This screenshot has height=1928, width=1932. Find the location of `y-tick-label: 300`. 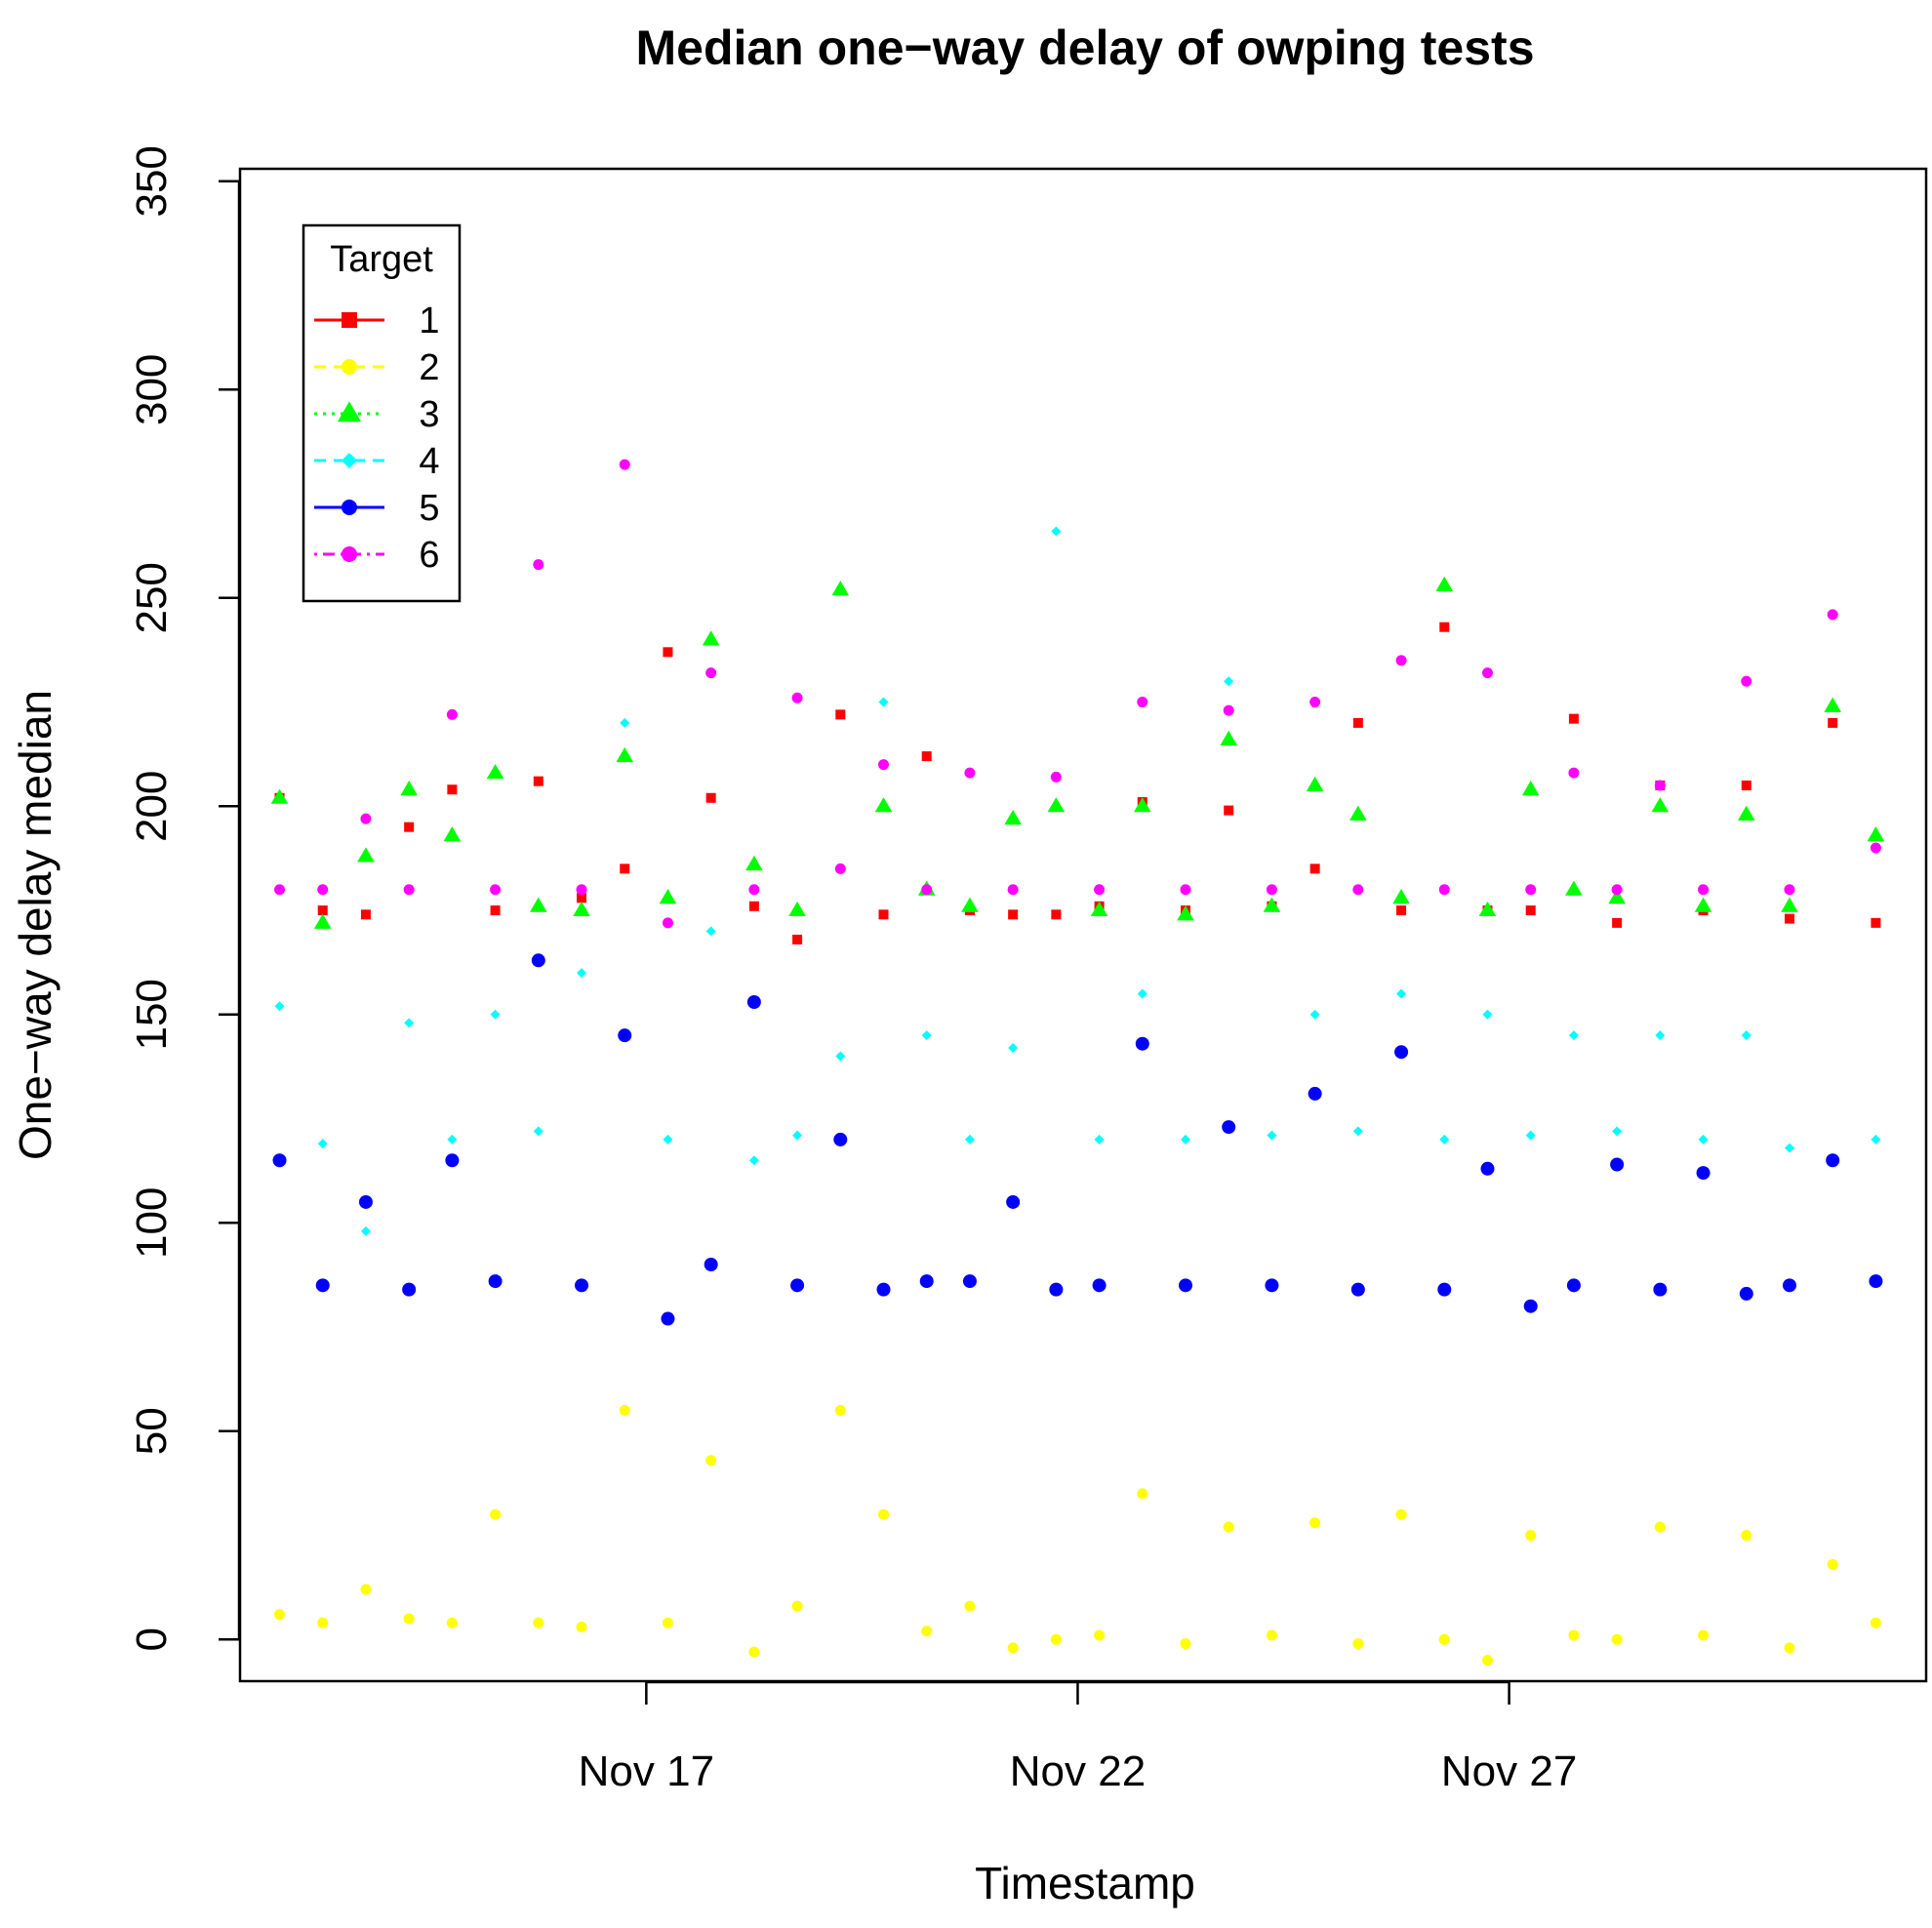

y-tick-label: 300 is located at coordinates (152, 389).